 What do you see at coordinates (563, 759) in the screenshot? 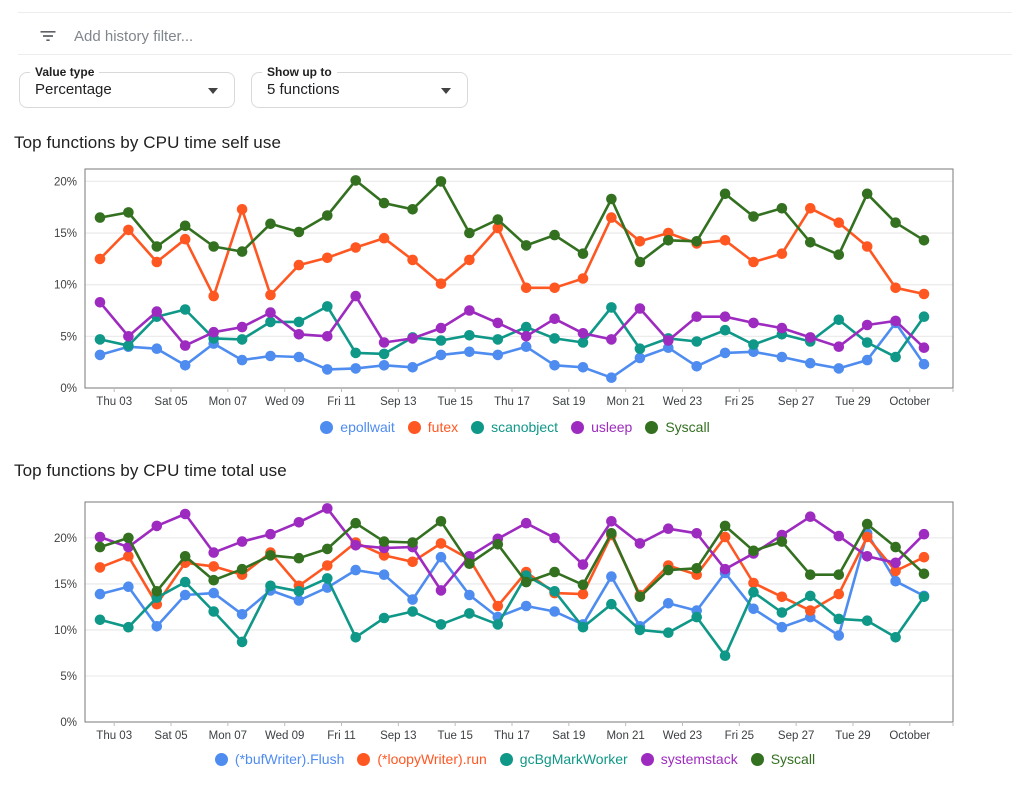
I see `legend-item: gcBgMarkWorker` at bounding box center [563, 759].